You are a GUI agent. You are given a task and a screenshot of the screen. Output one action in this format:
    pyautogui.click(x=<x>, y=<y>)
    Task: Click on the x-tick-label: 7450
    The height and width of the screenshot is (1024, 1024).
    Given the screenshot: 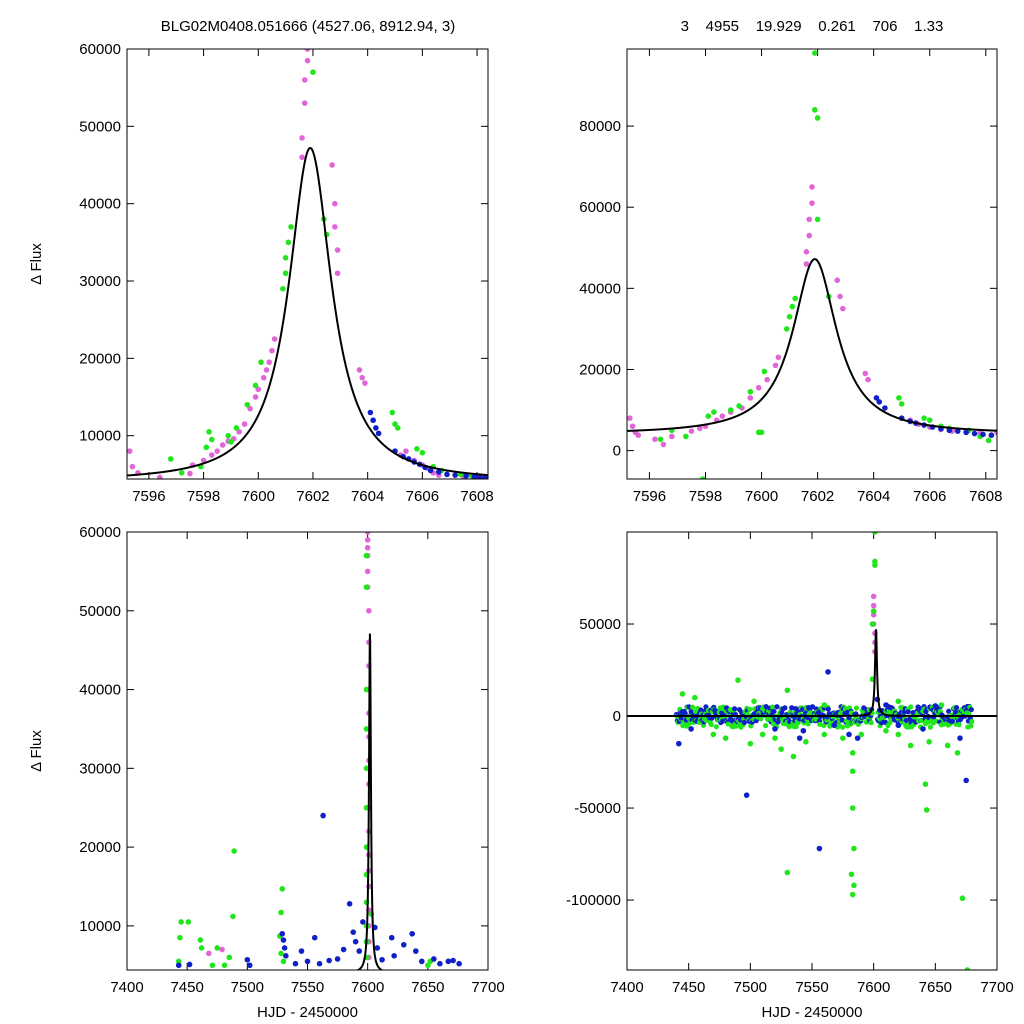 What is the action you would take?
    pyautogui.click(x=186, y=987)
    